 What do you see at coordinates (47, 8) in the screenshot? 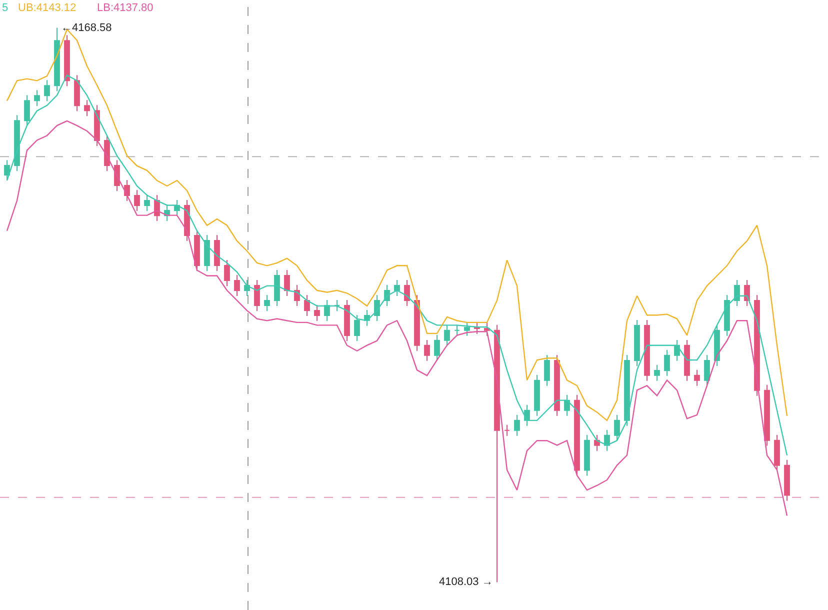
I see `text: UB:4143.12` at bounding box center [47, 8].